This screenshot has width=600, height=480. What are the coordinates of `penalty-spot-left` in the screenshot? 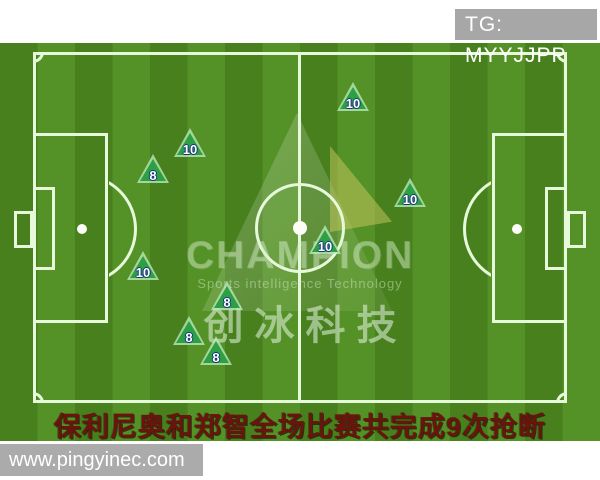 It's located at (82, 229).